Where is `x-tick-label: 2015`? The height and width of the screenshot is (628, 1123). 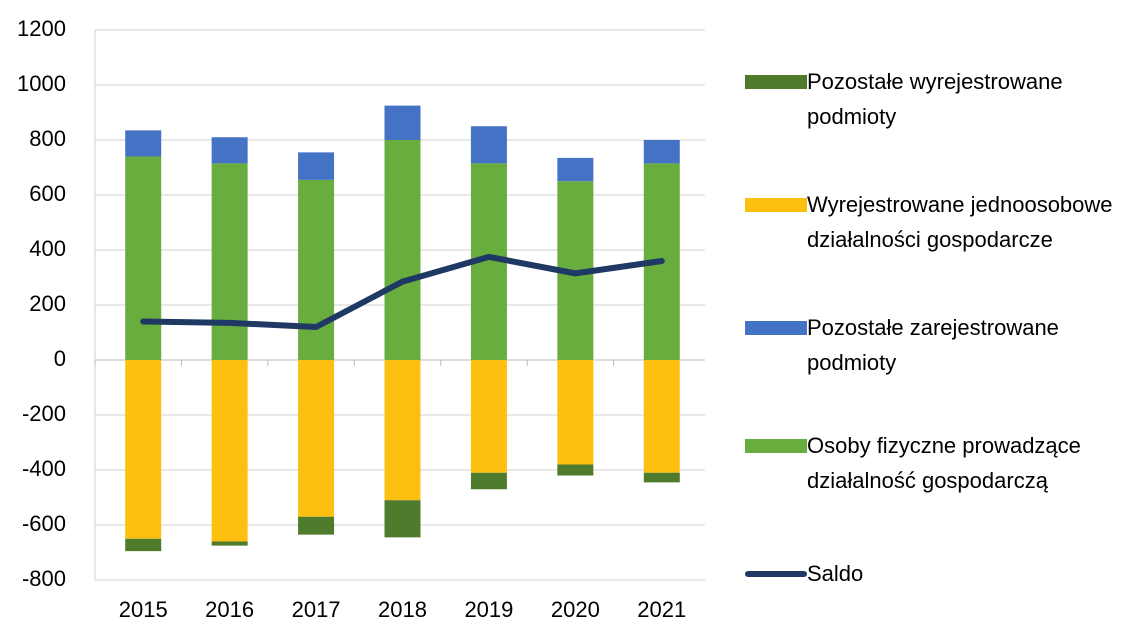 x-tick-label: 2015 is located at coordinates (143, 609).